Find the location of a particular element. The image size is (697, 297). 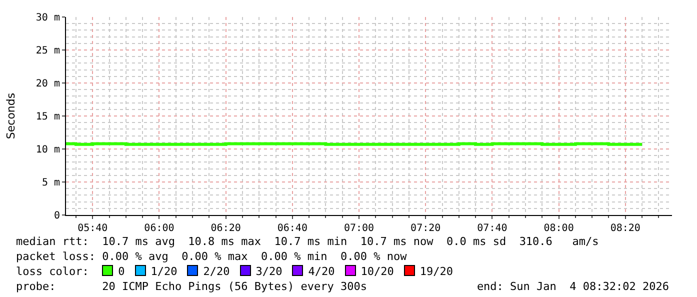

legend-label: 0 is located at coordinates (121, 271).